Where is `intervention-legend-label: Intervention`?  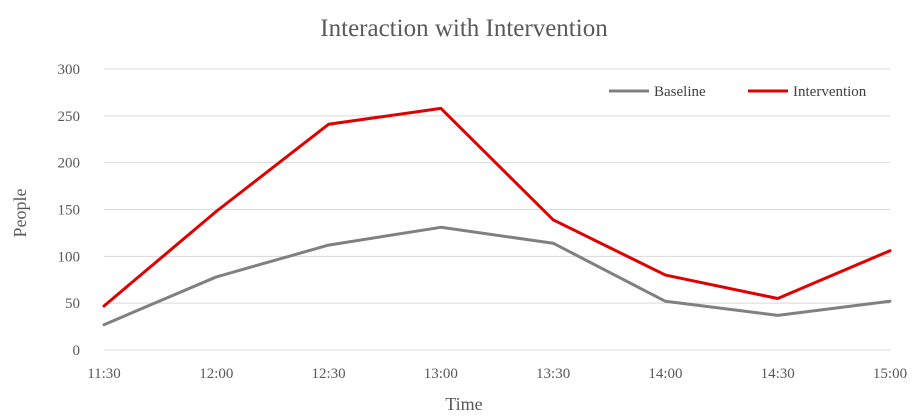 intervention-legend-label: Intervention is located at coordinates (830, 92).